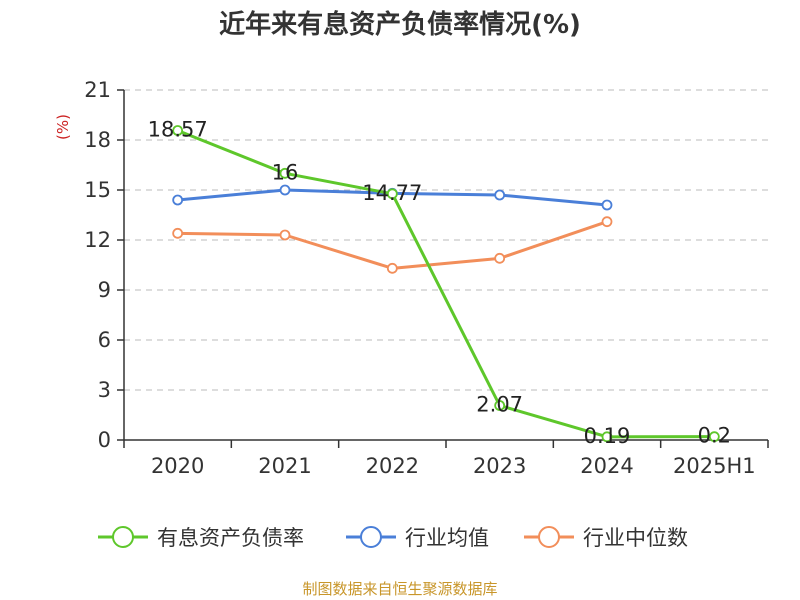 The width and height of the screenshot is (800, 600). Describe the element at coordinates (399, 589) in the screenshot. I see `source-note: 制图数据来自恒生聚源数据库` at that location.